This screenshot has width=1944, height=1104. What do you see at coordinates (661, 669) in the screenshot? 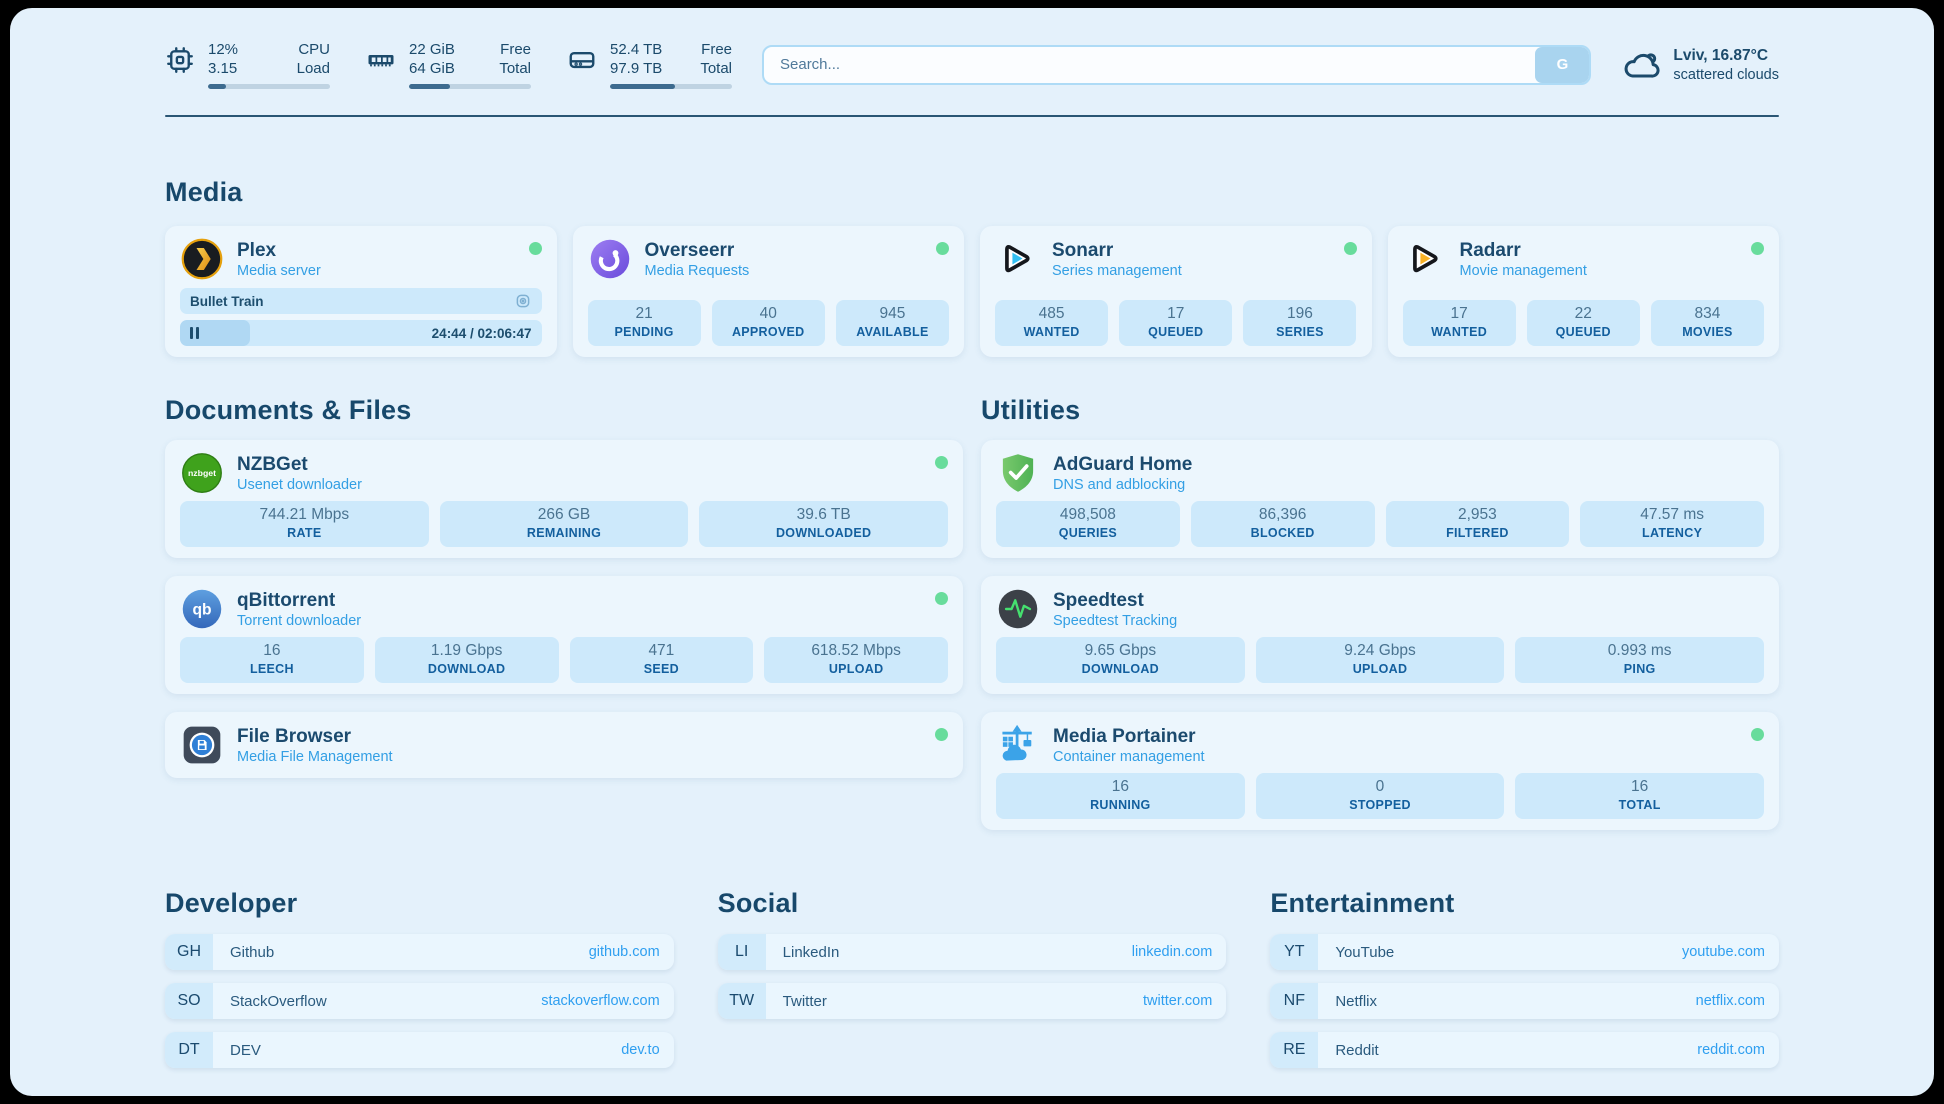
I see `stat-label: SEED` at bounding box center [661, 669].